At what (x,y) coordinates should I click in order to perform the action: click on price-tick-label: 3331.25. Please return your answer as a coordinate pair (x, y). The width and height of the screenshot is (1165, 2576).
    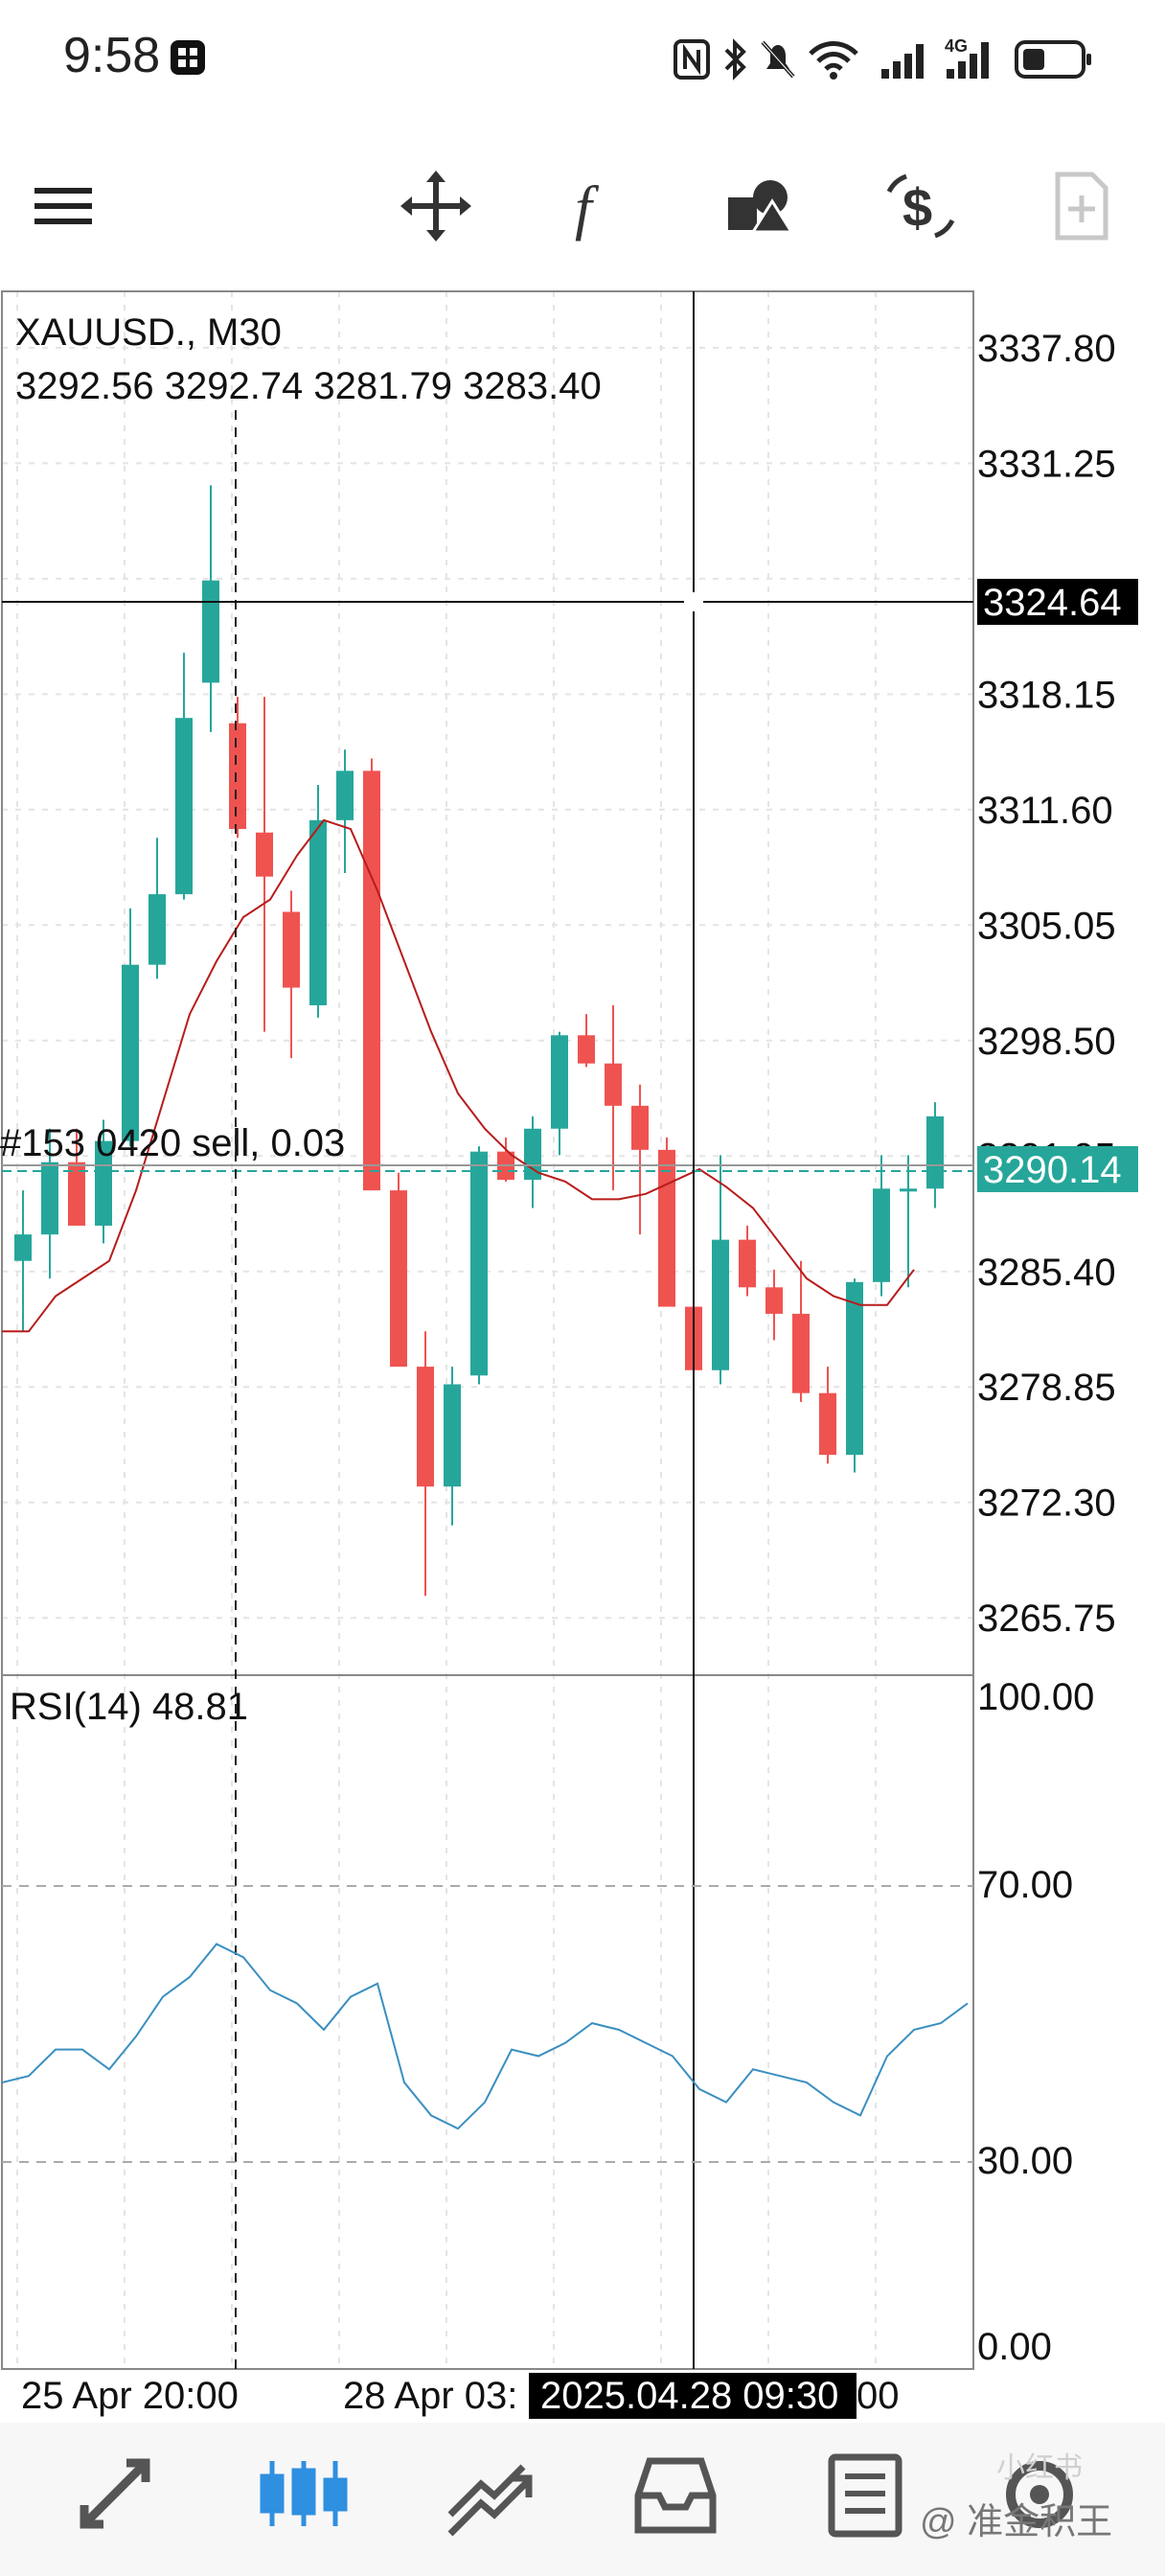
    Looking at the image, I should click on (1046, 464).